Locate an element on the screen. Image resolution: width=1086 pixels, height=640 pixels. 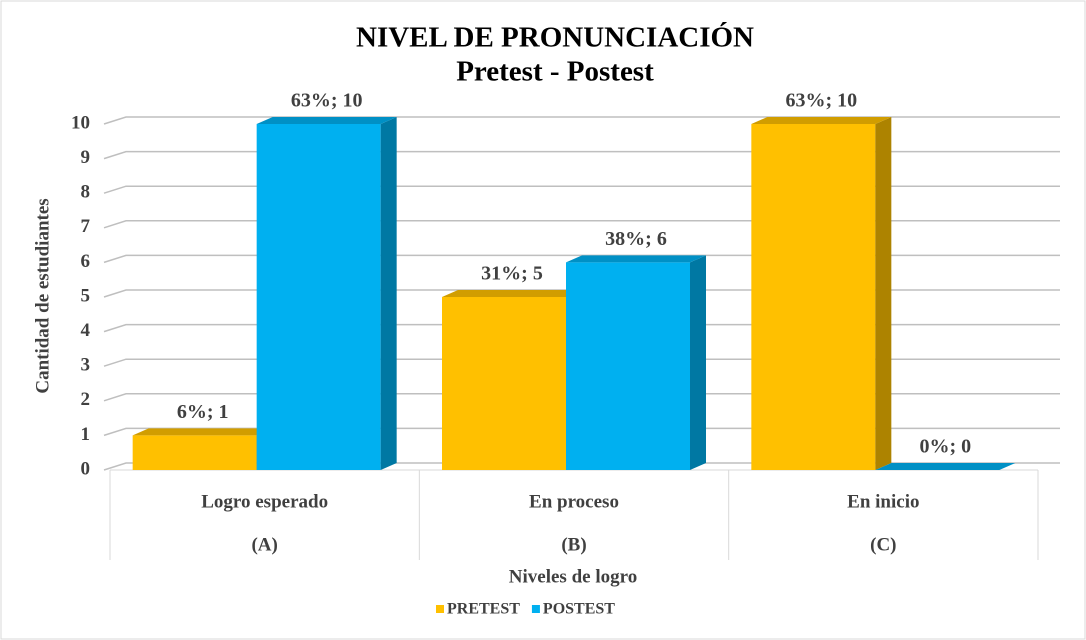
x-axis-title: Niveles de logro is located at coordinates (573, 576).